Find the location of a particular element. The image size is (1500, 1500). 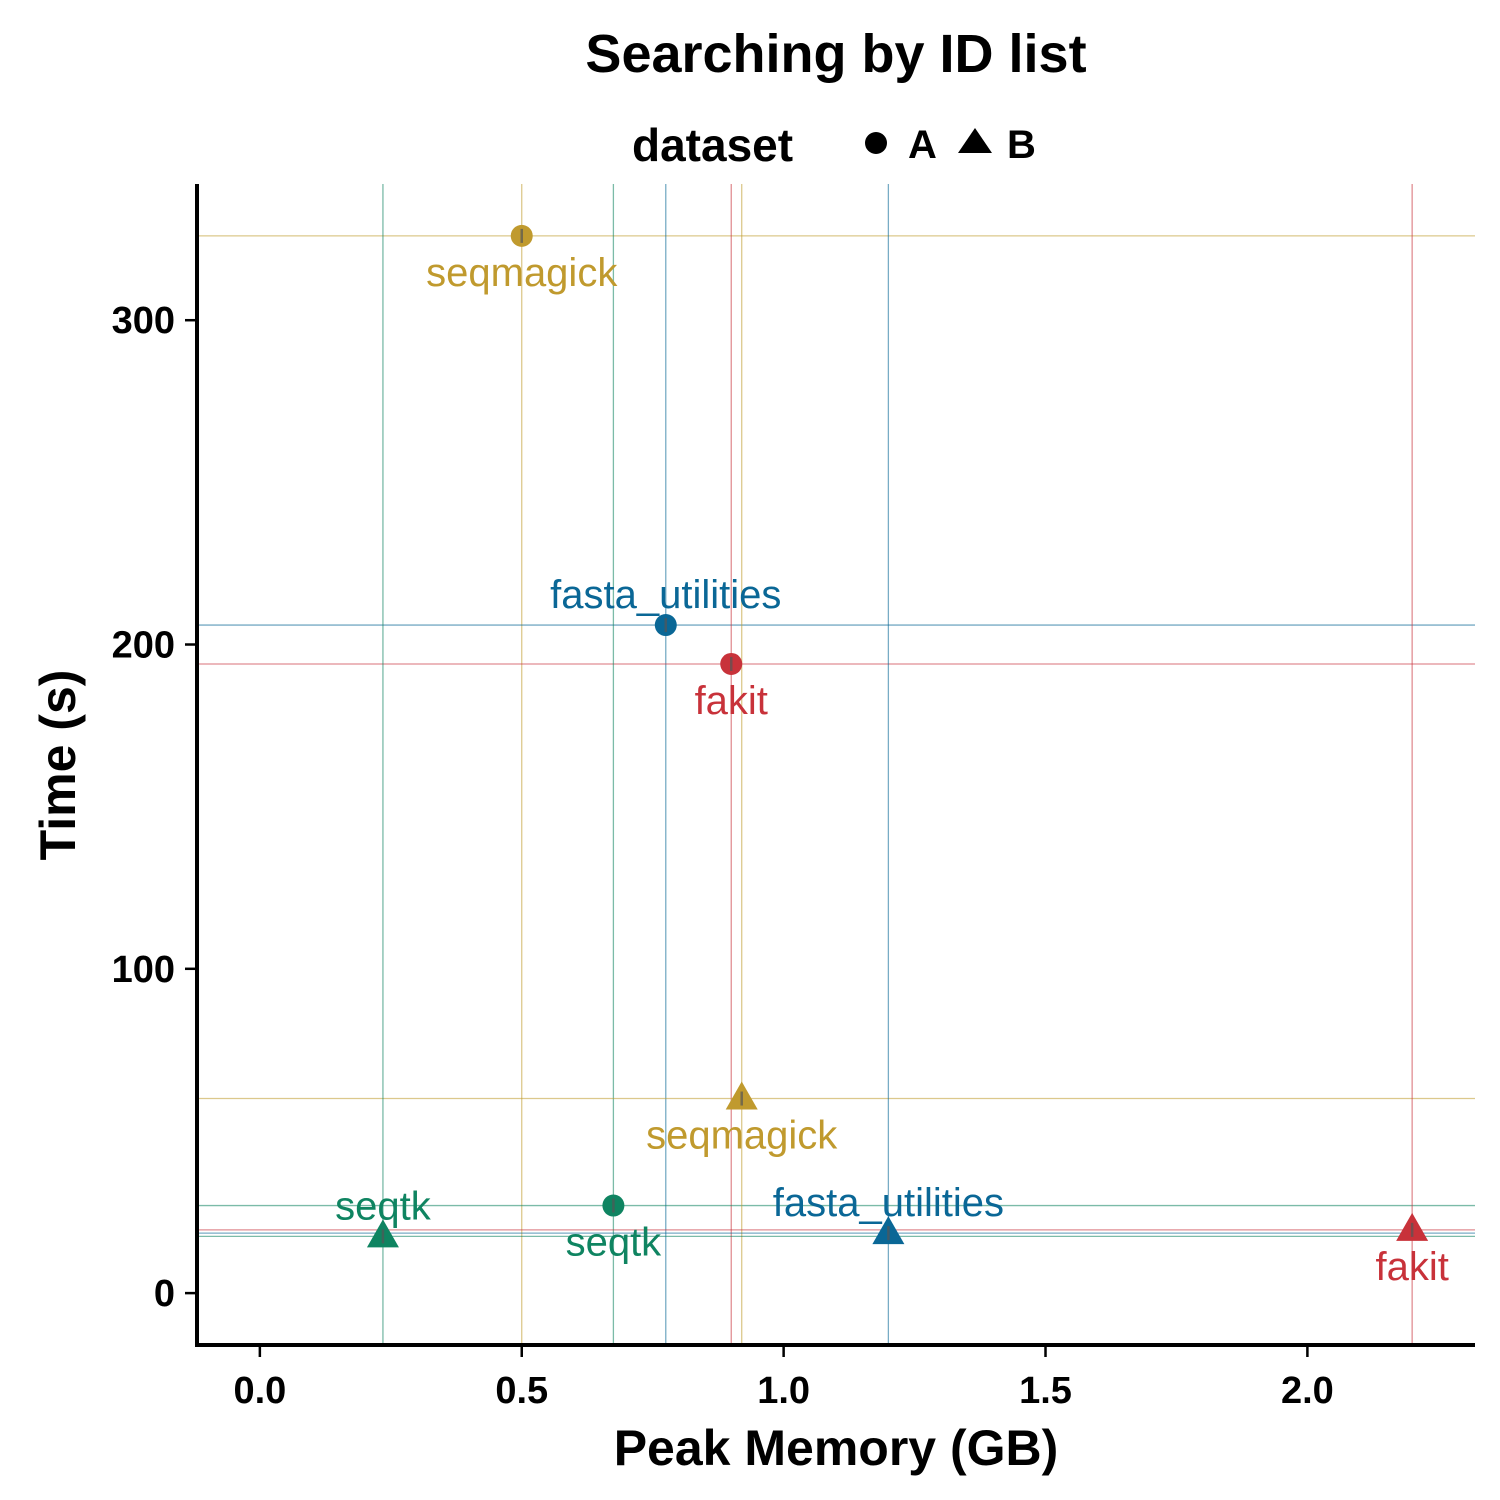

label-seqtk-b: seqtk is located at coordinates (383, 1206).